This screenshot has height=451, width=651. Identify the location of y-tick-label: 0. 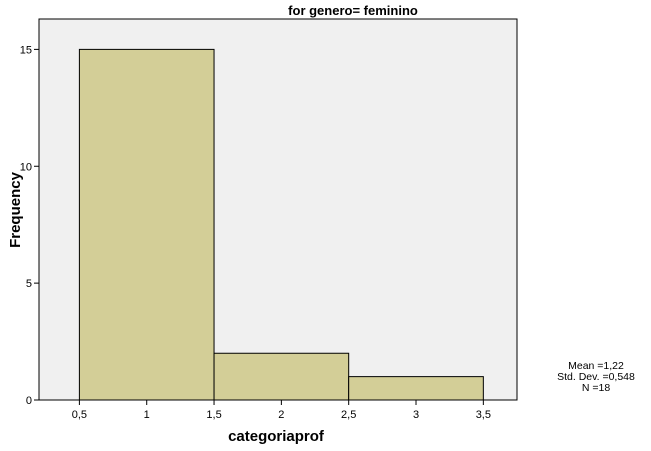
(29, 401).